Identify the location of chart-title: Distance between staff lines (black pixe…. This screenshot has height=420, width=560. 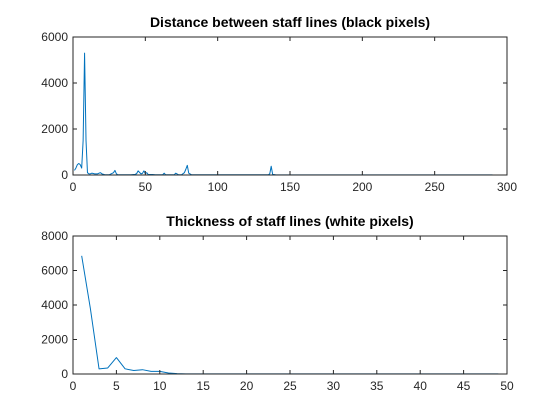
(290, 22).